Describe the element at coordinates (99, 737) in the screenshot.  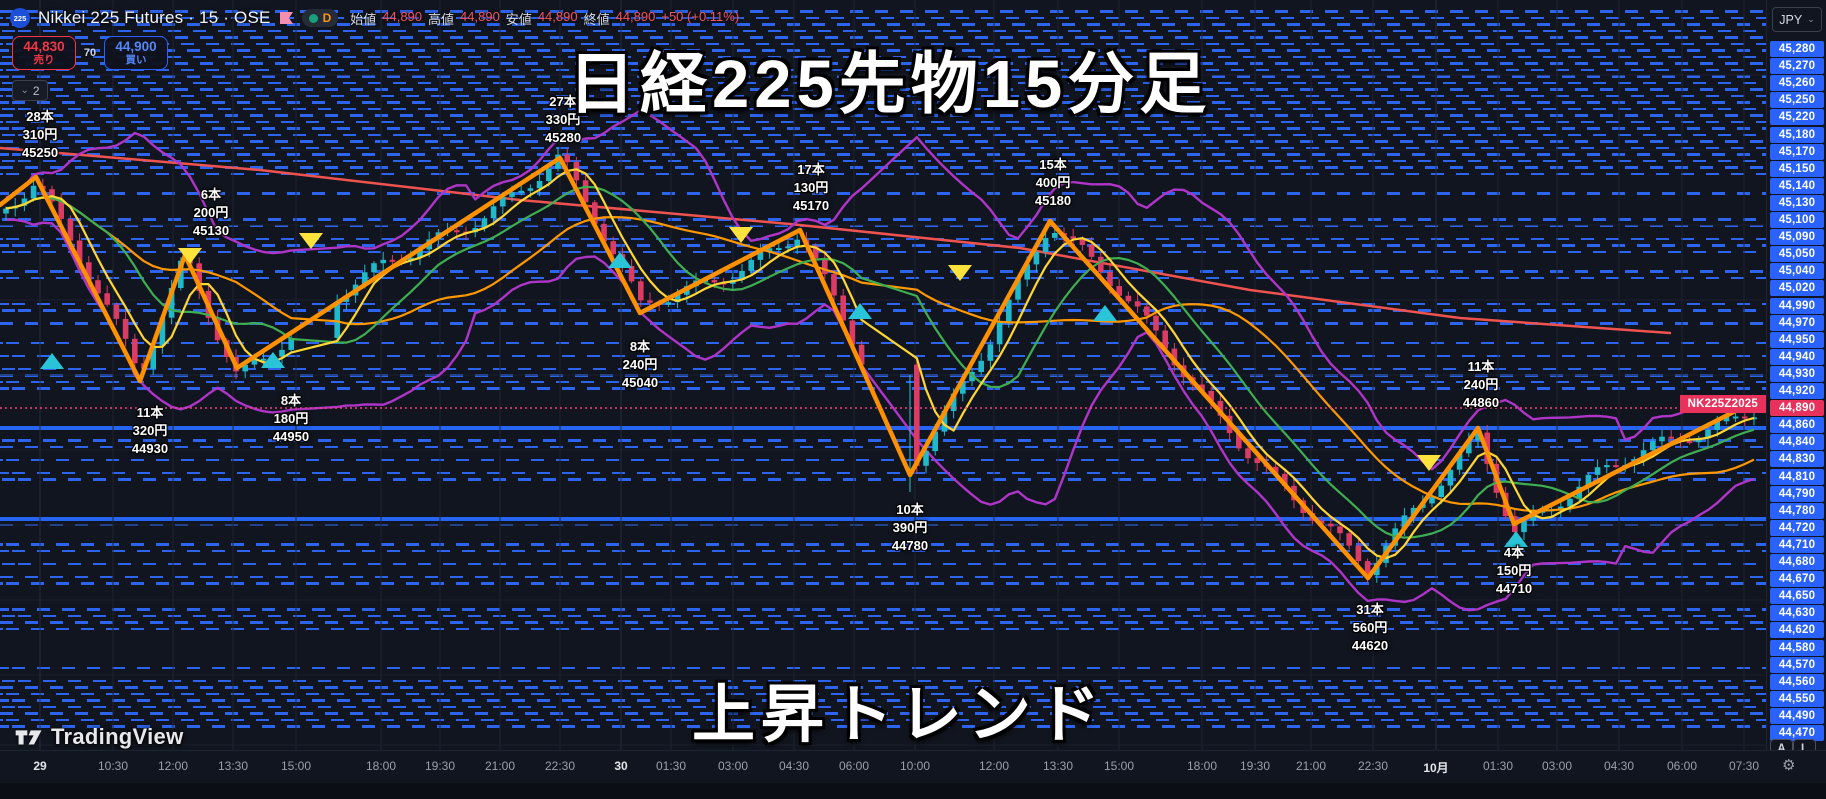
I see `tradingview-watermark: TradingView` at that location.